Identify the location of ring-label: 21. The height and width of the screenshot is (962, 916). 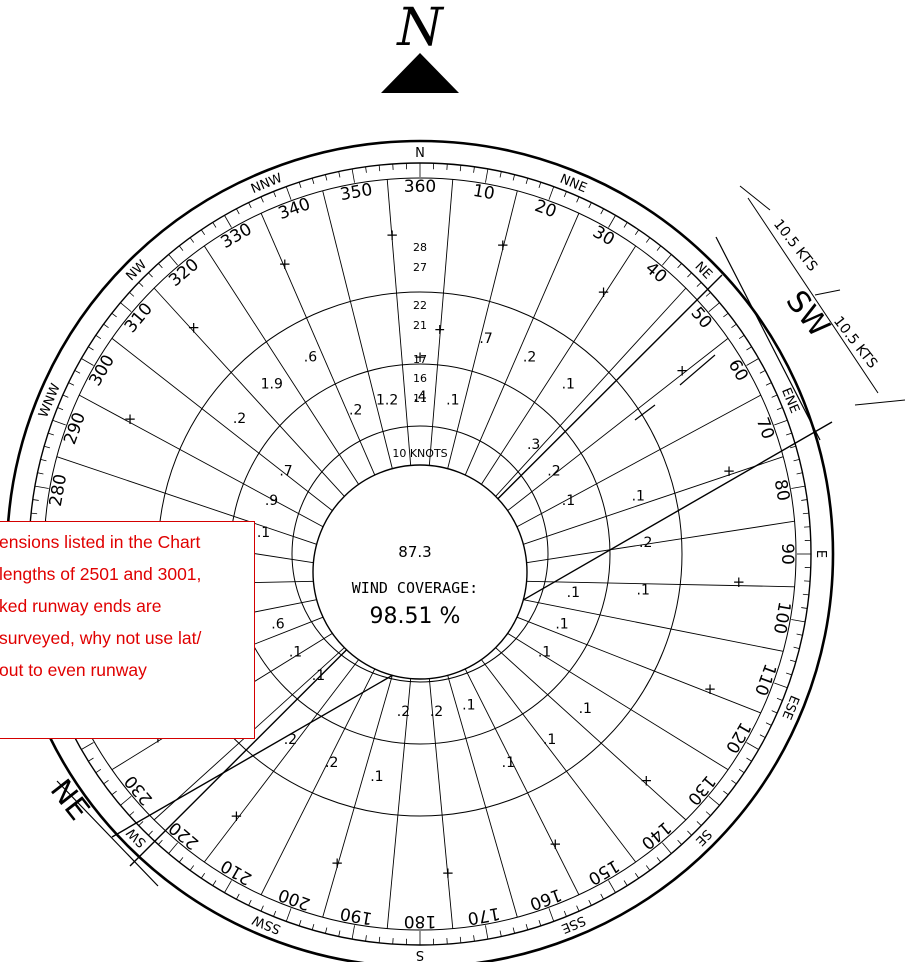
(420, 325).